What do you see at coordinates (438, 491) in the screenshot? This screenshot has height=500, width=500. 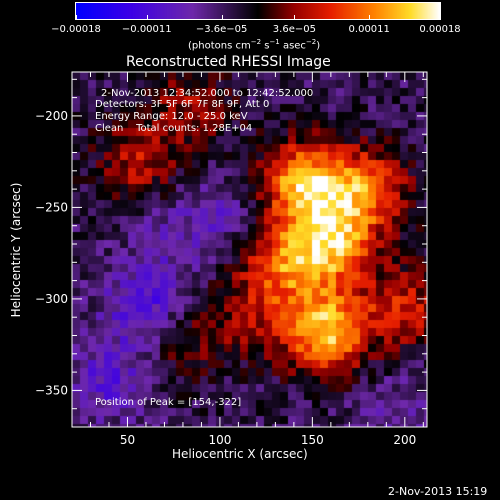 I see `footer-timestamp: 2-Nov-2013 15:19` at bounding box center [438, 491].